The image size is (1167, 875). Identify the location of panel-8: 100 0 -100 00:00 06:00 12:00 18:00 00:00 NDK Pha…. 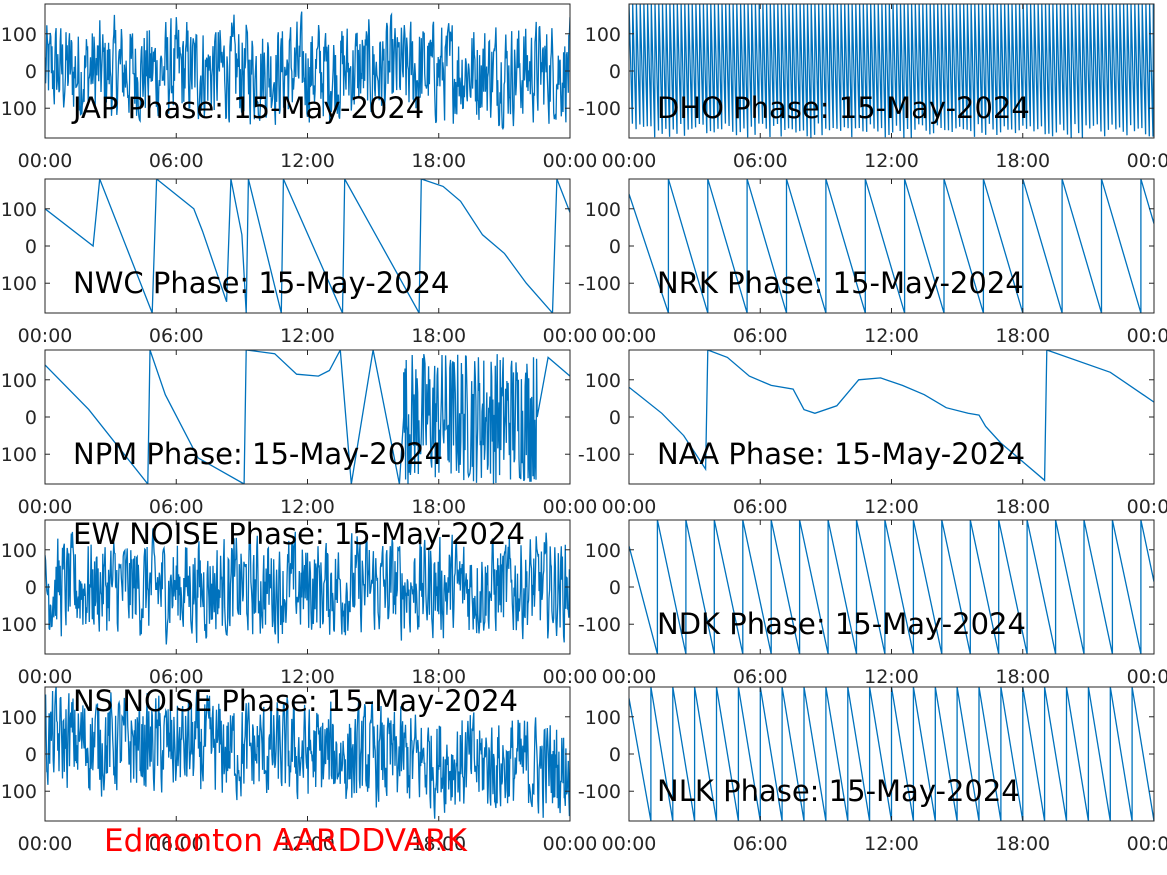
(872, 603).